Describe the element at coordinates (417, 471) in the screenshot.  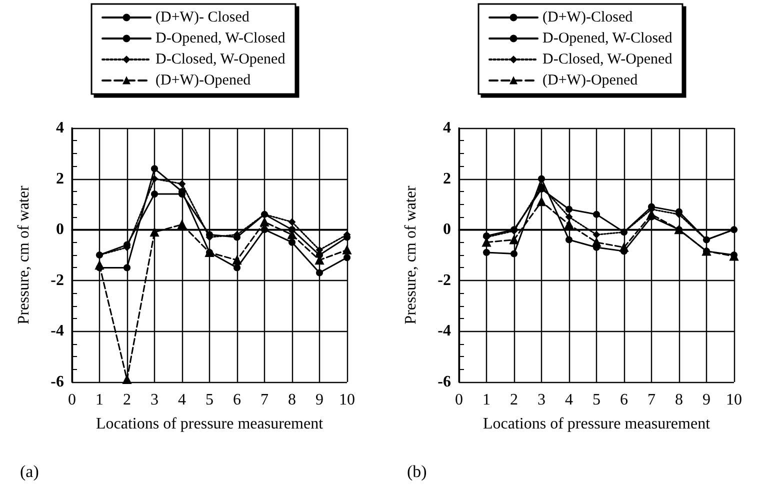
I see `text: (b)` at that location.